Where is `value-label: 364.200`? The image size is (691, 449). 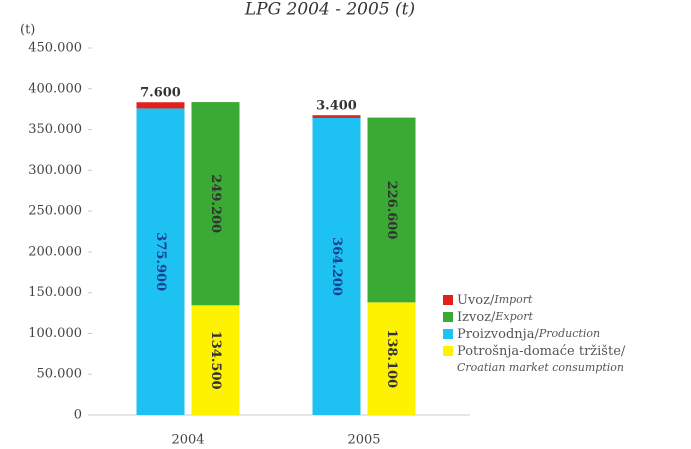 value-label: 364.200 is located at coordinates (336, 266).